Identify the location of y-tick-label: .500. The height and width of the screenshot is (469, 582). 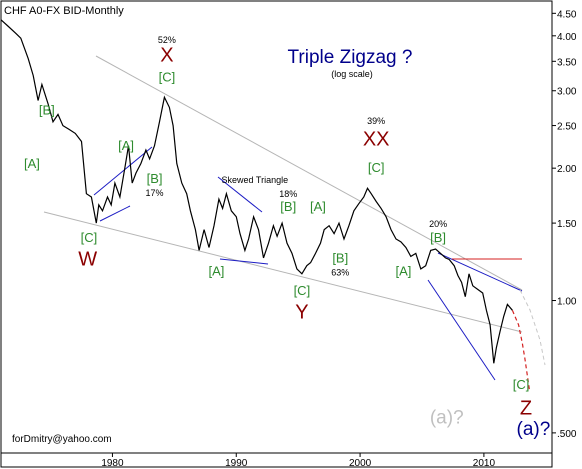
(567, 434).